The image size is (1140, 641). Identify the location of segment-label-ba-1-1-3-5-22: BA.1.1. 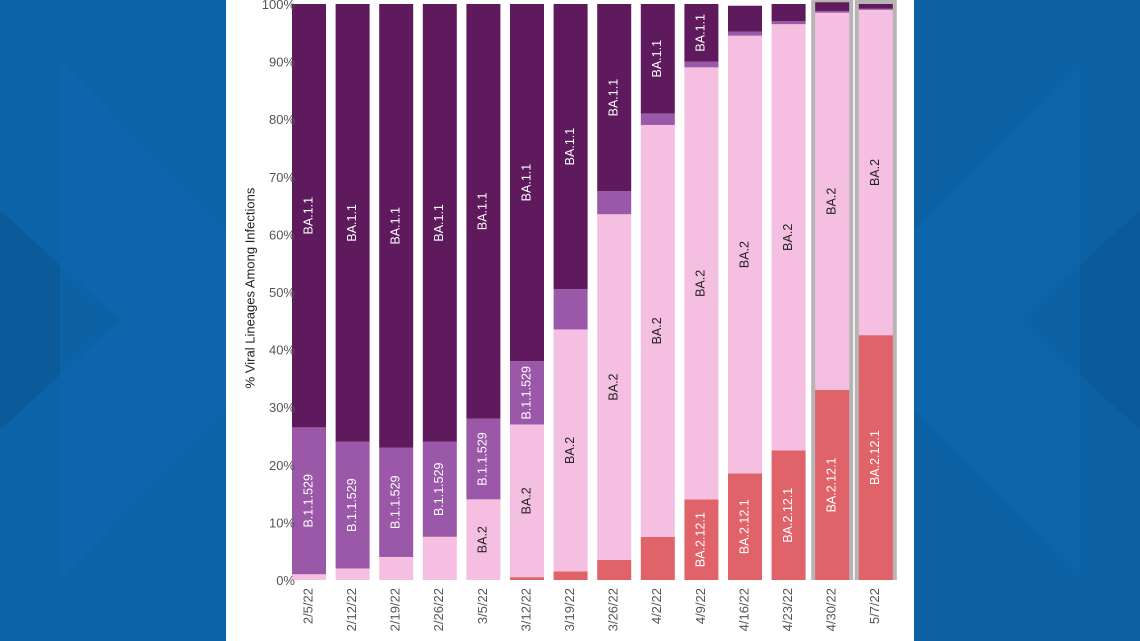
(483, 212).